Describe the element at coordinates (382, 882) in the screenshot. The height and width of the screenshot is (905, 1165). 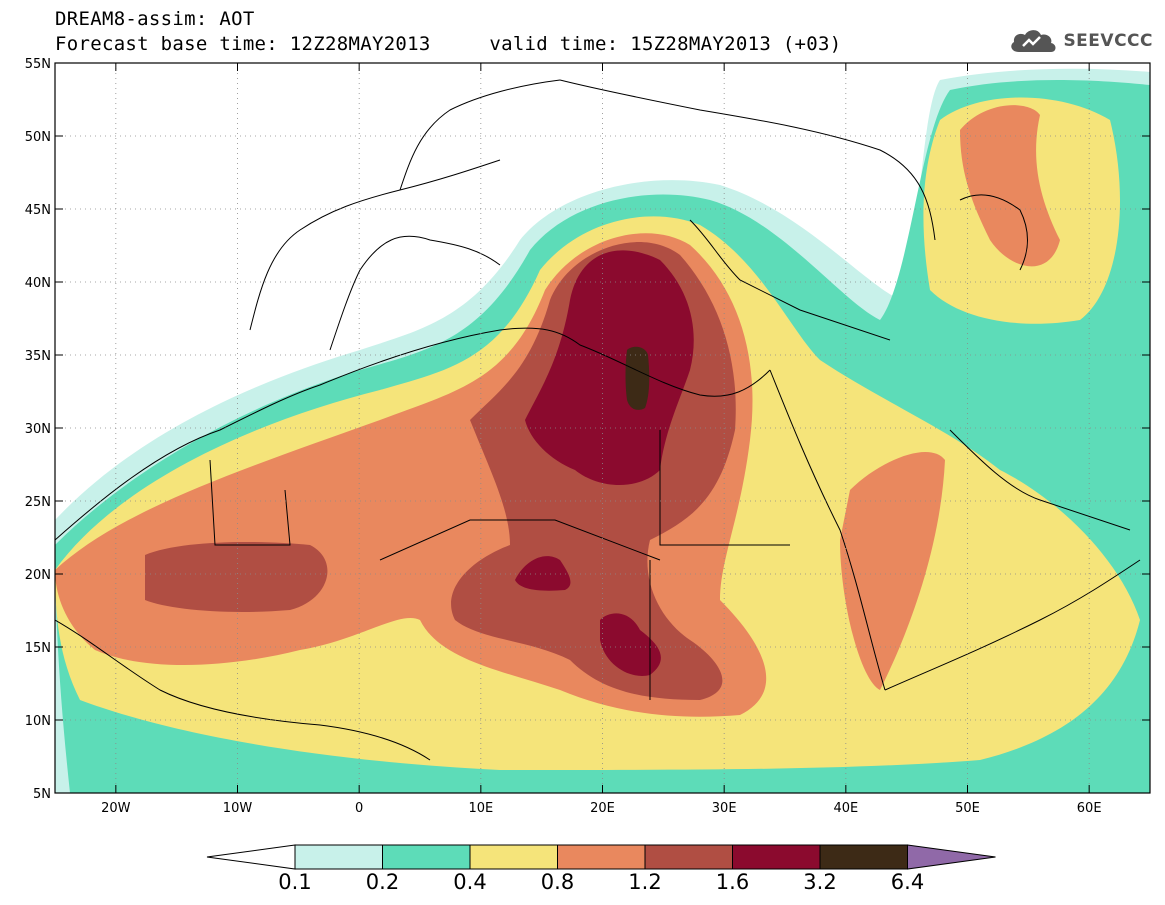
I see `colorbar-label: 0.2` at that location.